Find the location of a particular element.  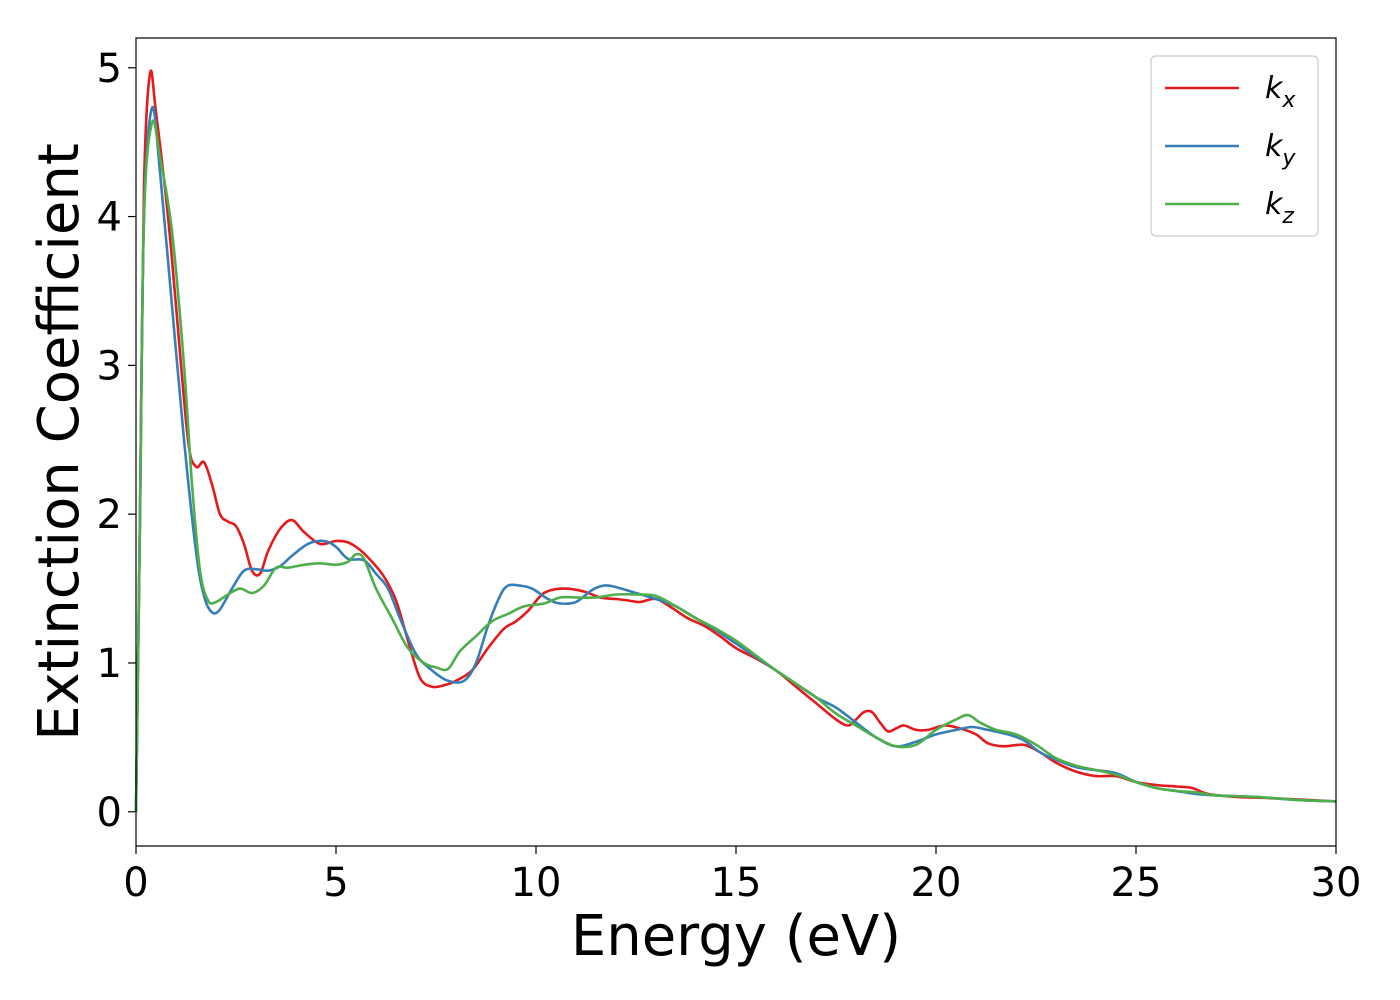

y-tick-label: 2 is located at coordinates (109, 515).